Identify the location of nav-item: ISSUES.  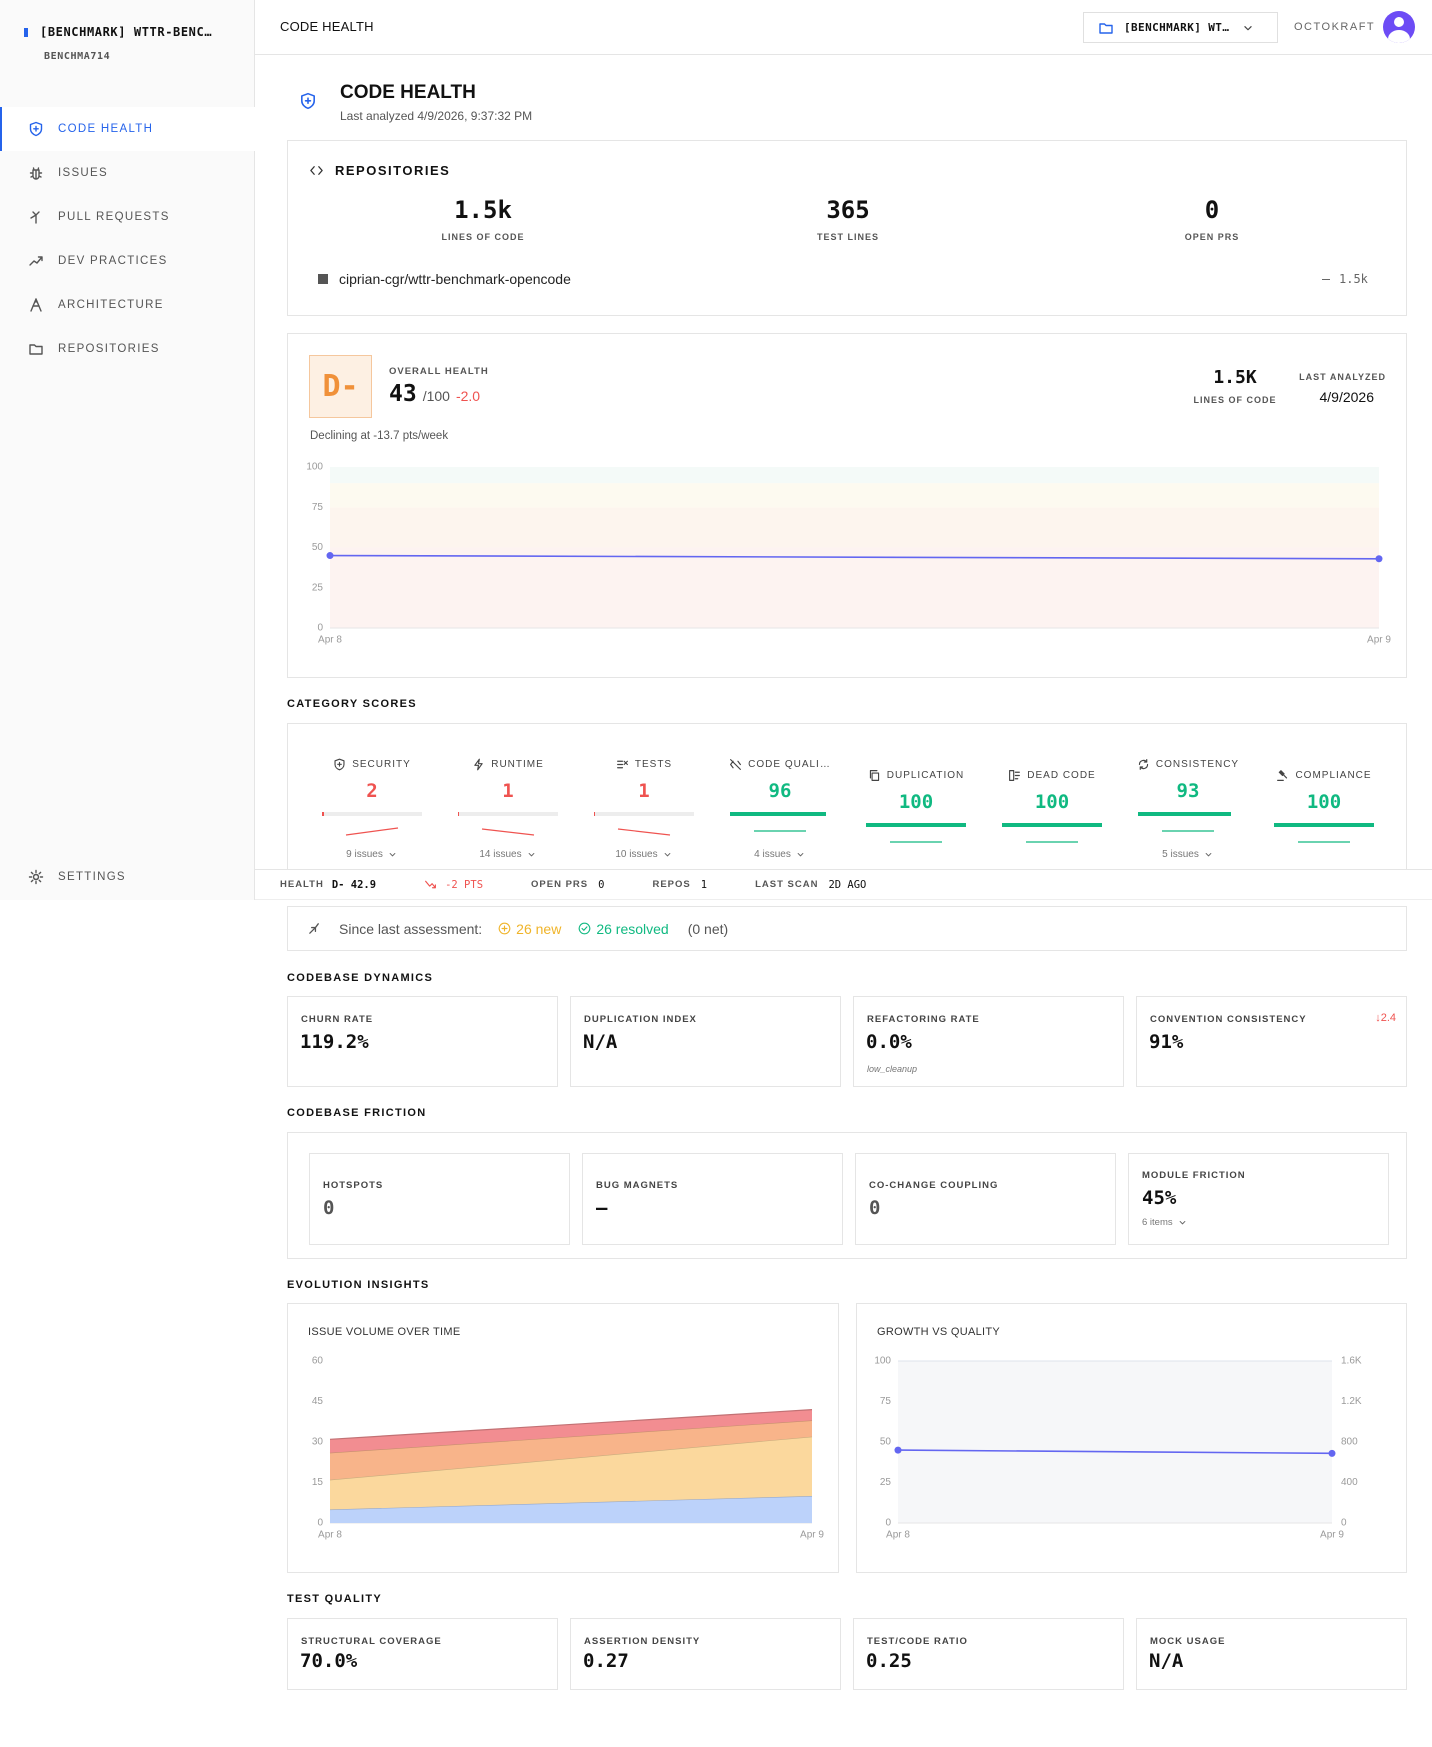
(127, 173).